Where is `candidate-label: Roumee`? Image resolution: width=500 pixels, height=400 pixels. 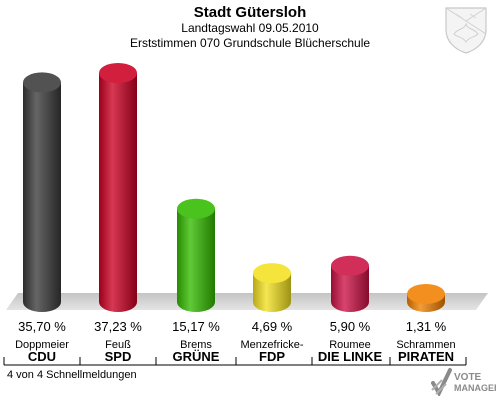
candidate-label: Roumee is located at coordinates (350, 345).